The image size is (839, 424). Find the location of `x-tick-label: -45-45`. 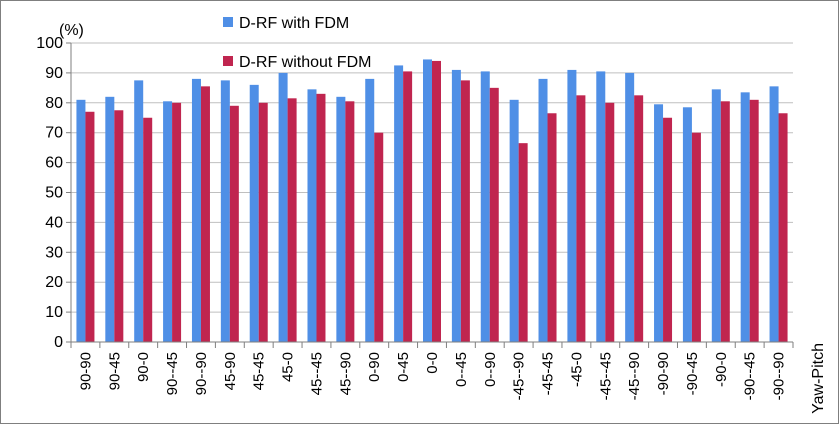

x-tick-label: -45-45 is located at coordinates (548, 373).